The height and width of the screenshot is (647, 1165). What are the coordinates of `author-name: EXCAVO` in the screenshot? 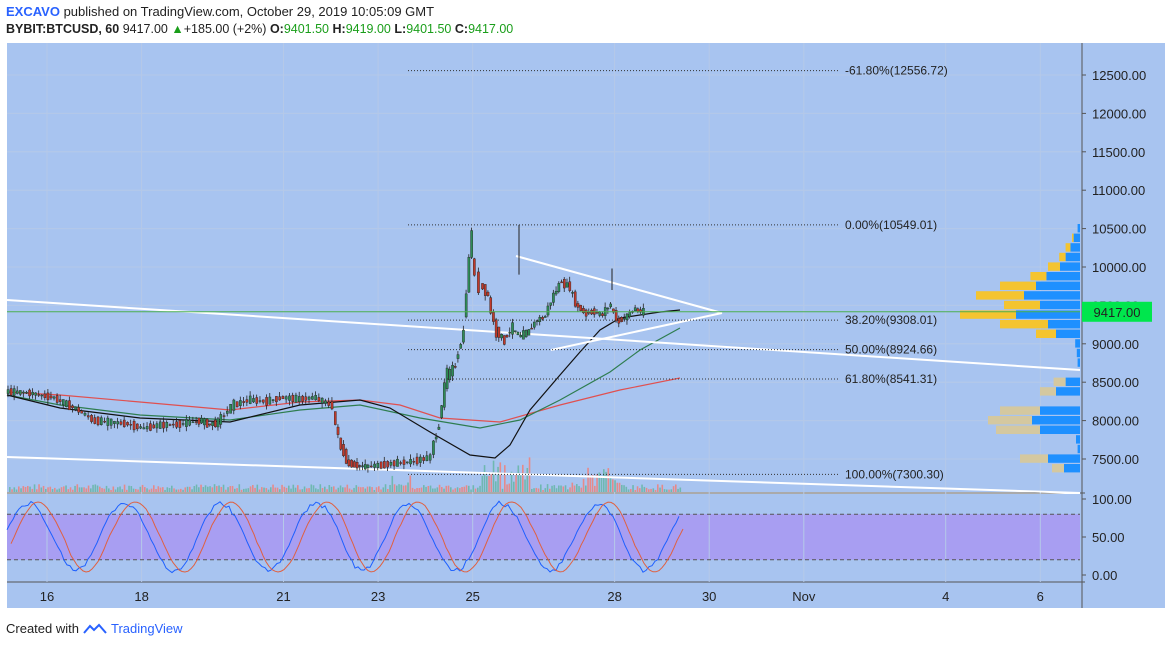 It's located at (33, 11).